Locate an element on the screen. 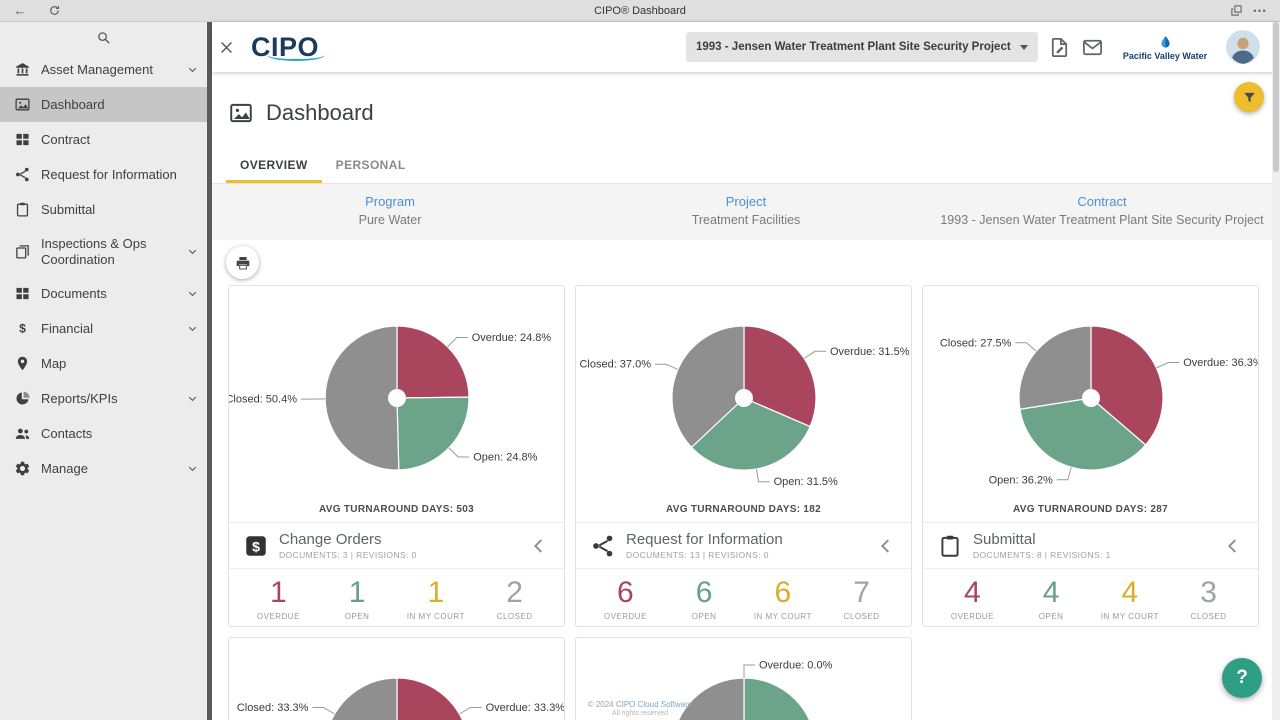  sidebar-item-submittal: Submittal is located at coordinates (103, 209).